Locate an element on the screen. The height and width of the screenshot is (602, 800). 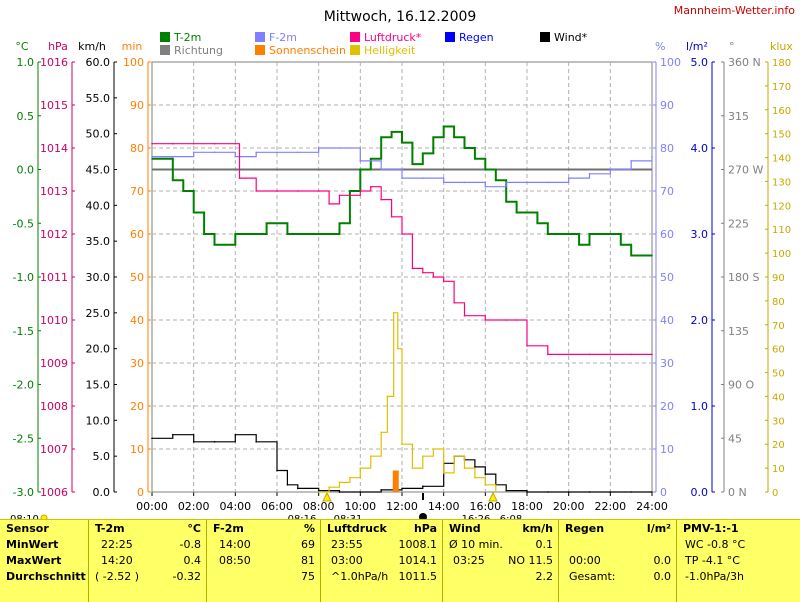
pressure-avg-value: 1011.5 is located at coordinates (418, 576).